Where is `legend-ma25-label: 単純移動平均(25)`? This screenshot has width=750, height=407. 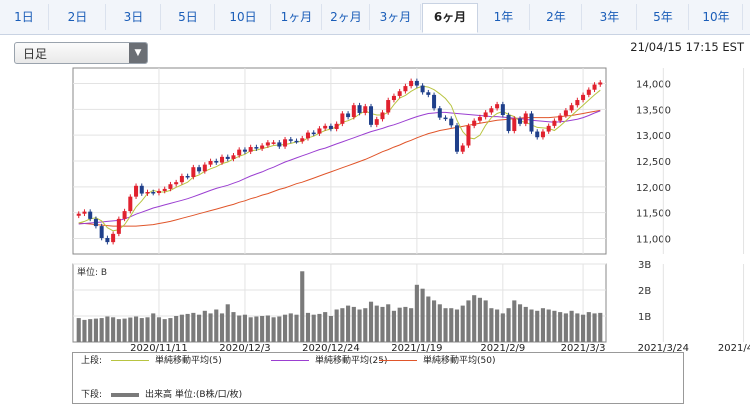 legend-ma25-label: 単純移動平均(25) is located at coordinates (351, 361).